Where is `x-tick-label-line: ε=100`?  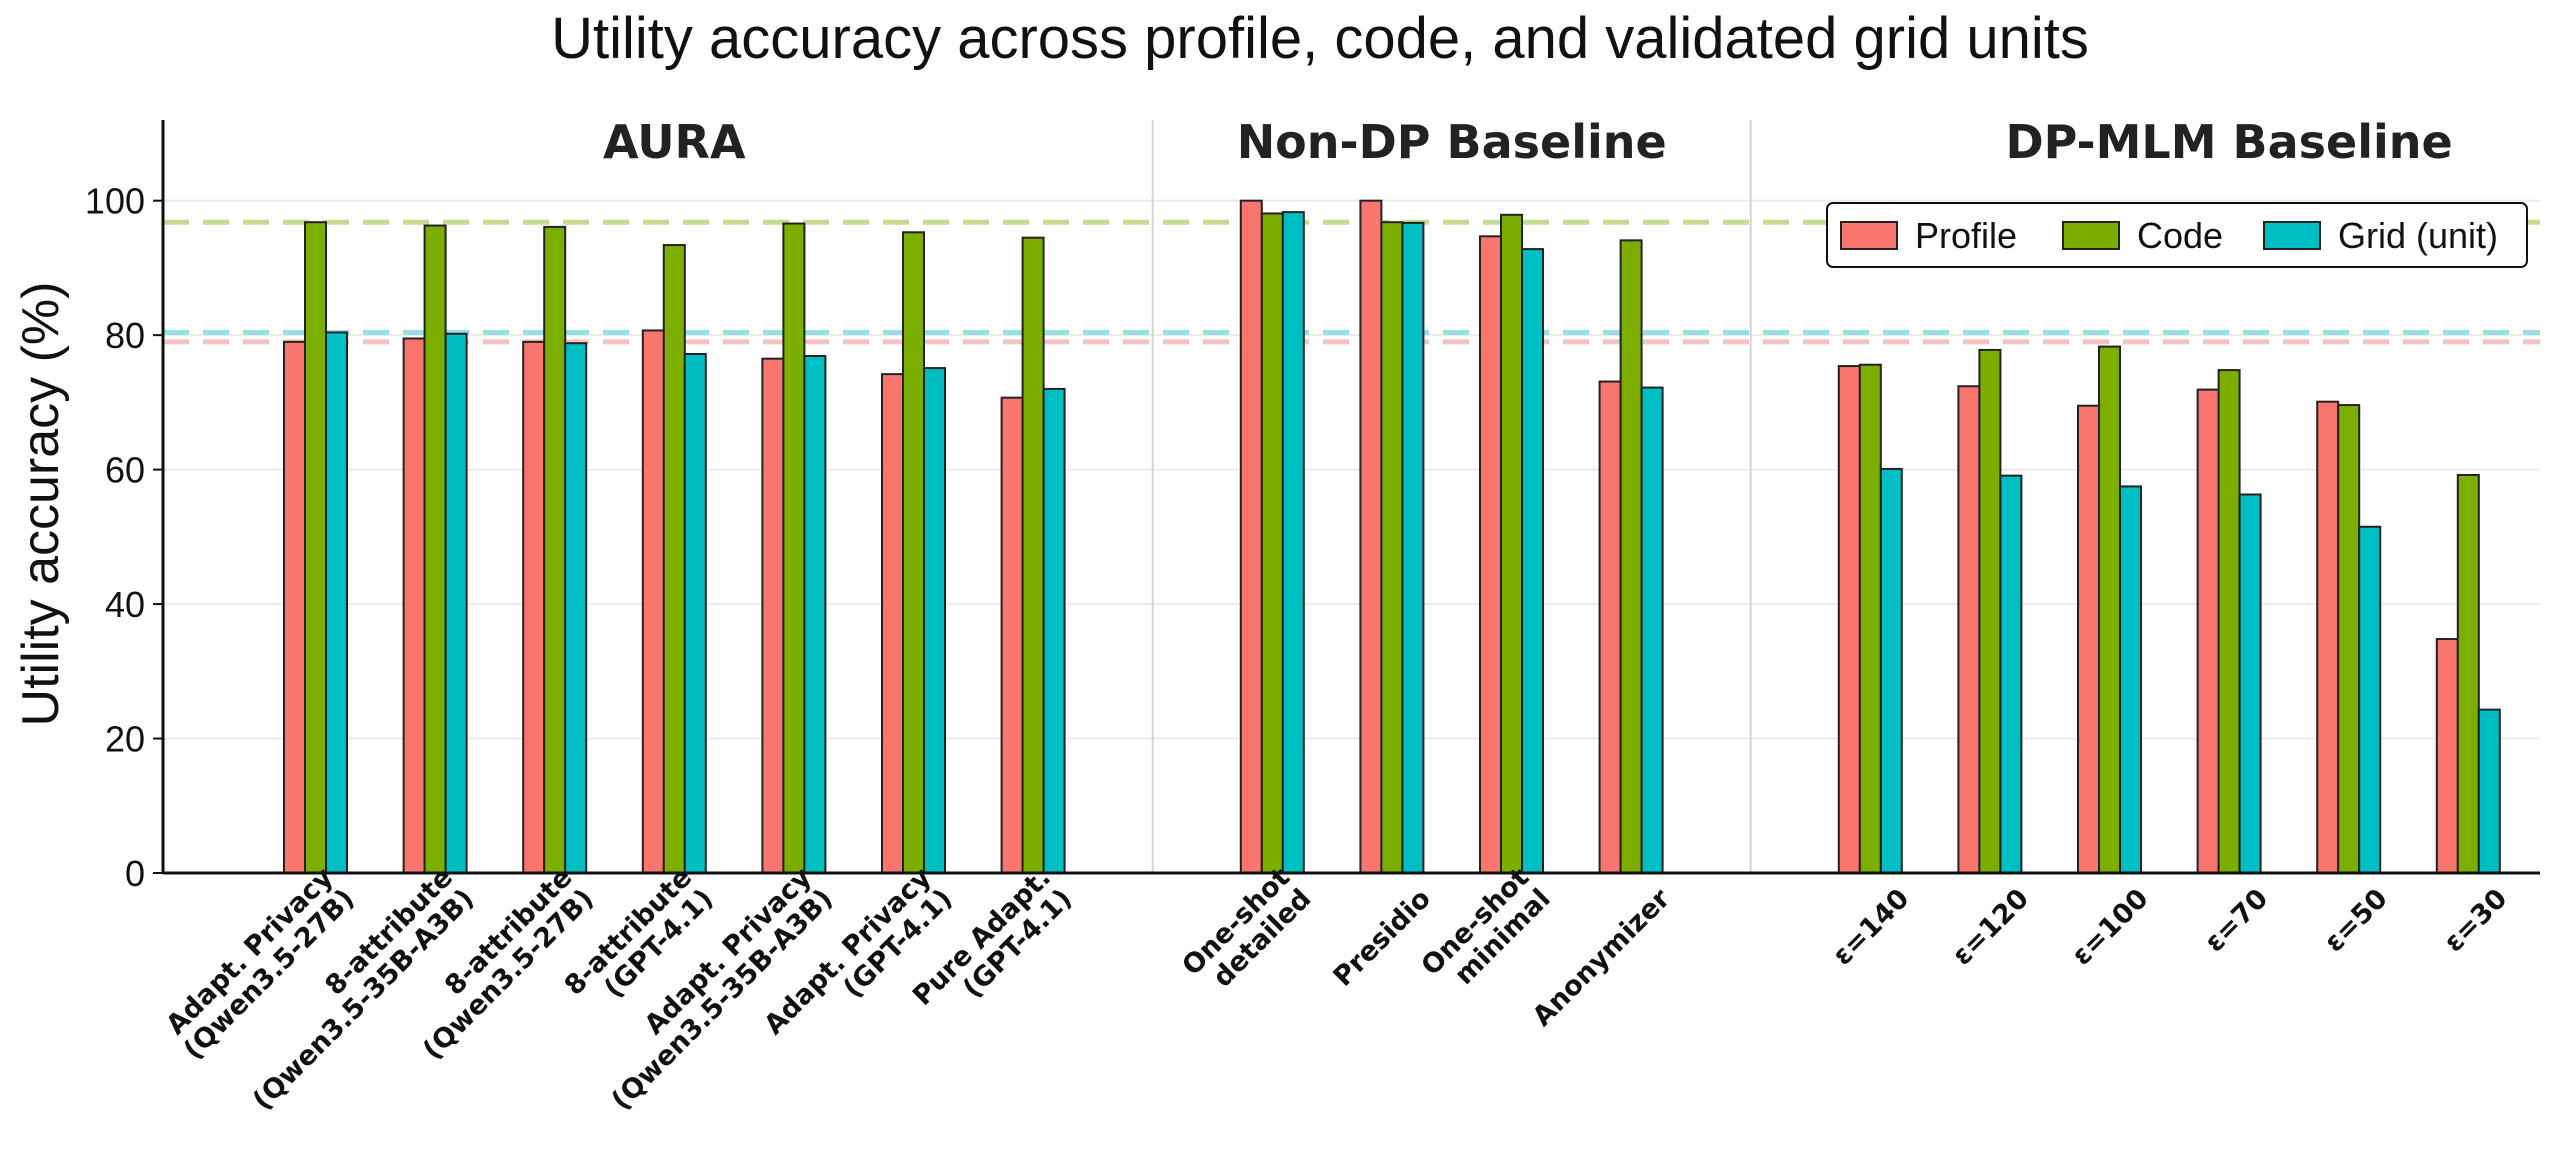
x-tick-label-line: ε=100 is located at coordinates (2110, 927).